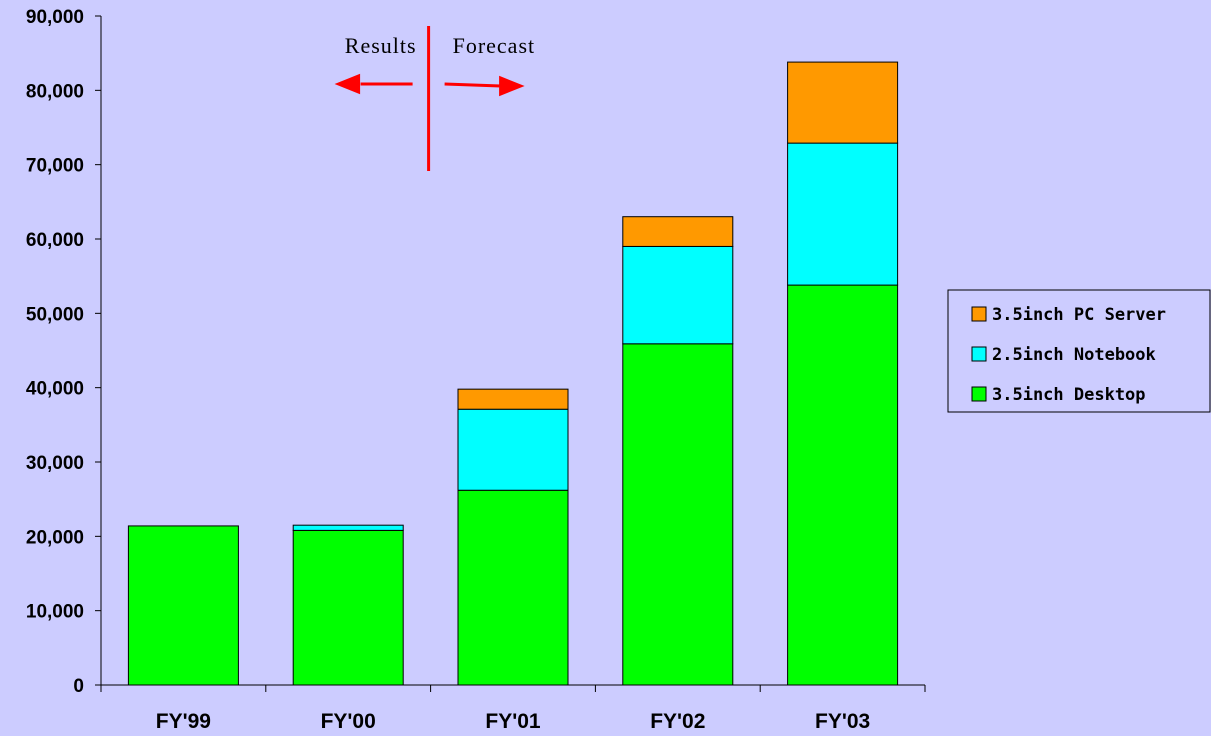 The image size is (1211, 736). I want to click on y-tick-label: 80,000, so click(55, 91).